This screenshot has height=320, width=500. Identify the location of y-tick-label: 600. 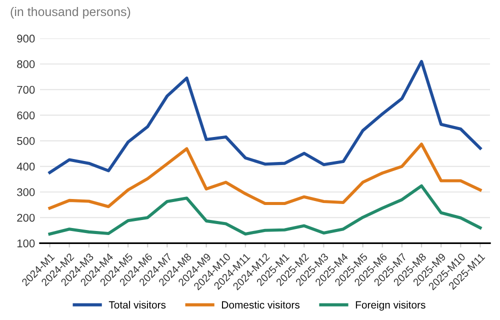
(26, 115).